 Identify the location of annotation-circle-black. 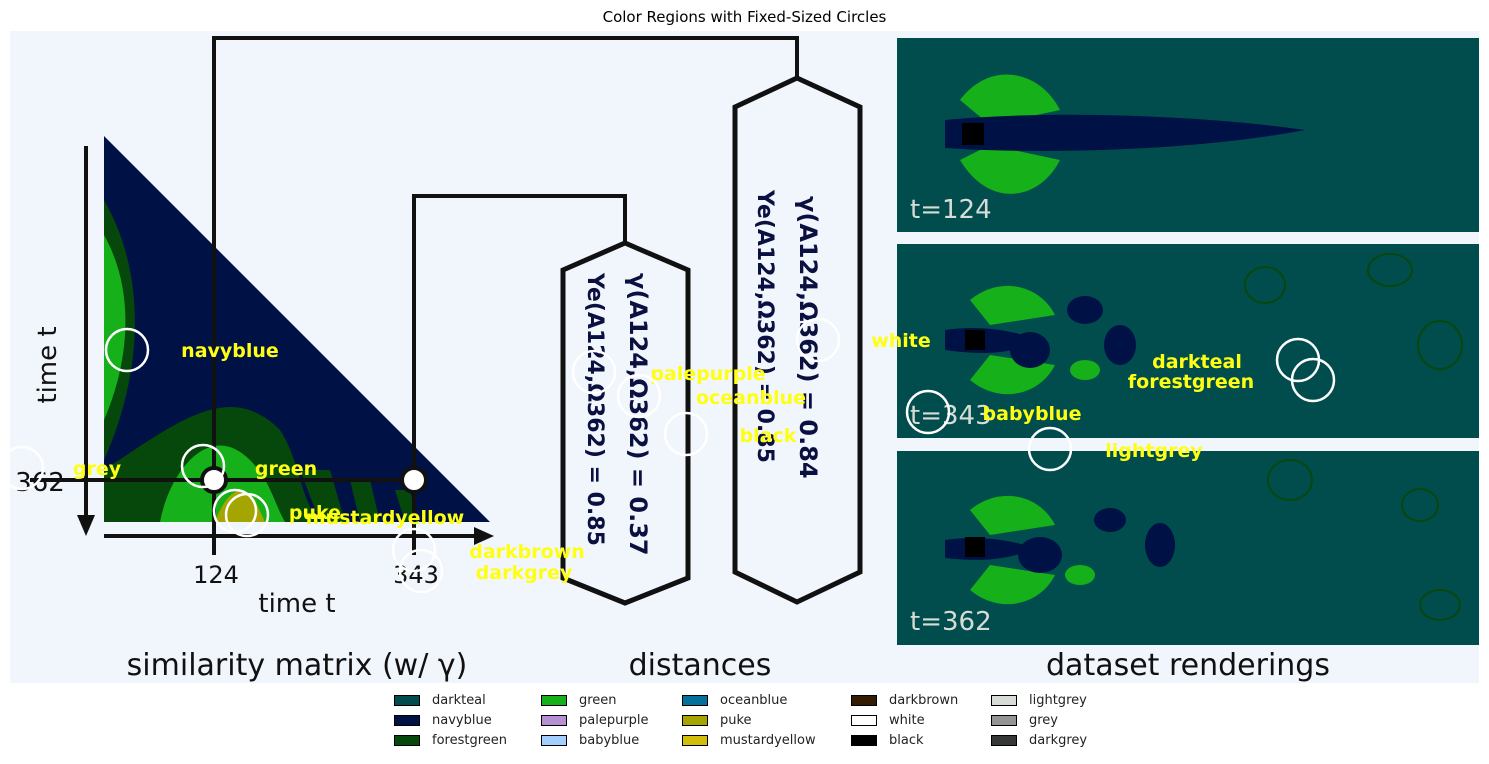
(686, 434).